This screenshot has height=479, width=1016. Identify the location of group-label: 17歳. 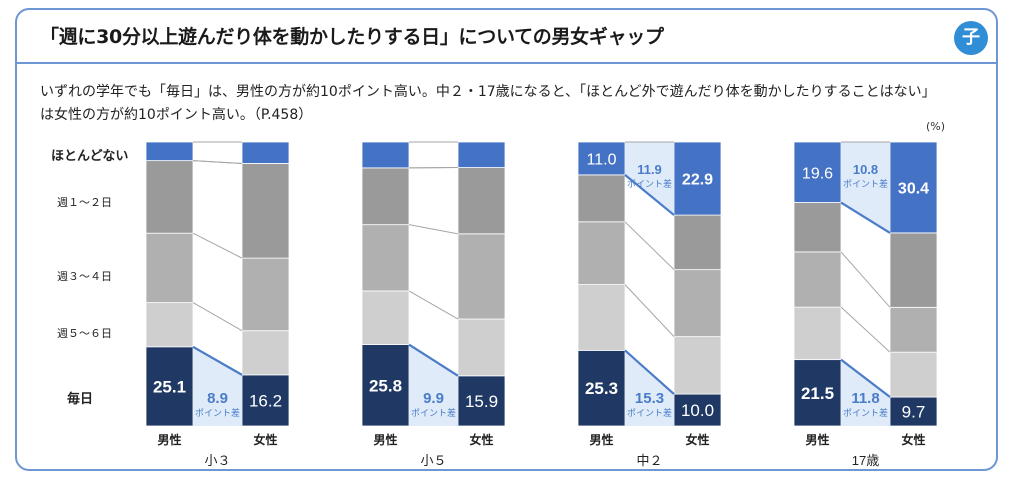
(865, 460).